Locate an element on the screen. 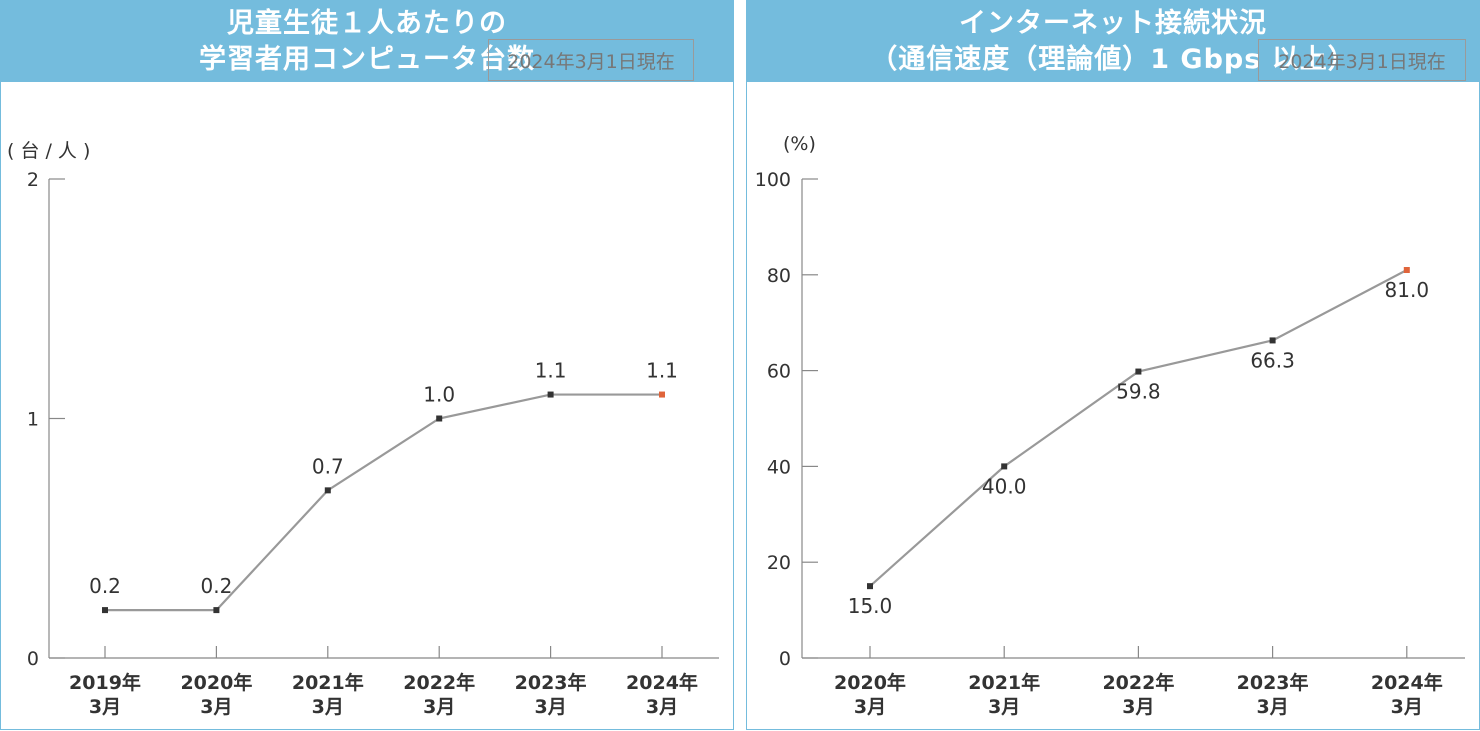 This screenshot has width=1480, height=731. data-label: 66.3 is located at coordinates (1272, 360).